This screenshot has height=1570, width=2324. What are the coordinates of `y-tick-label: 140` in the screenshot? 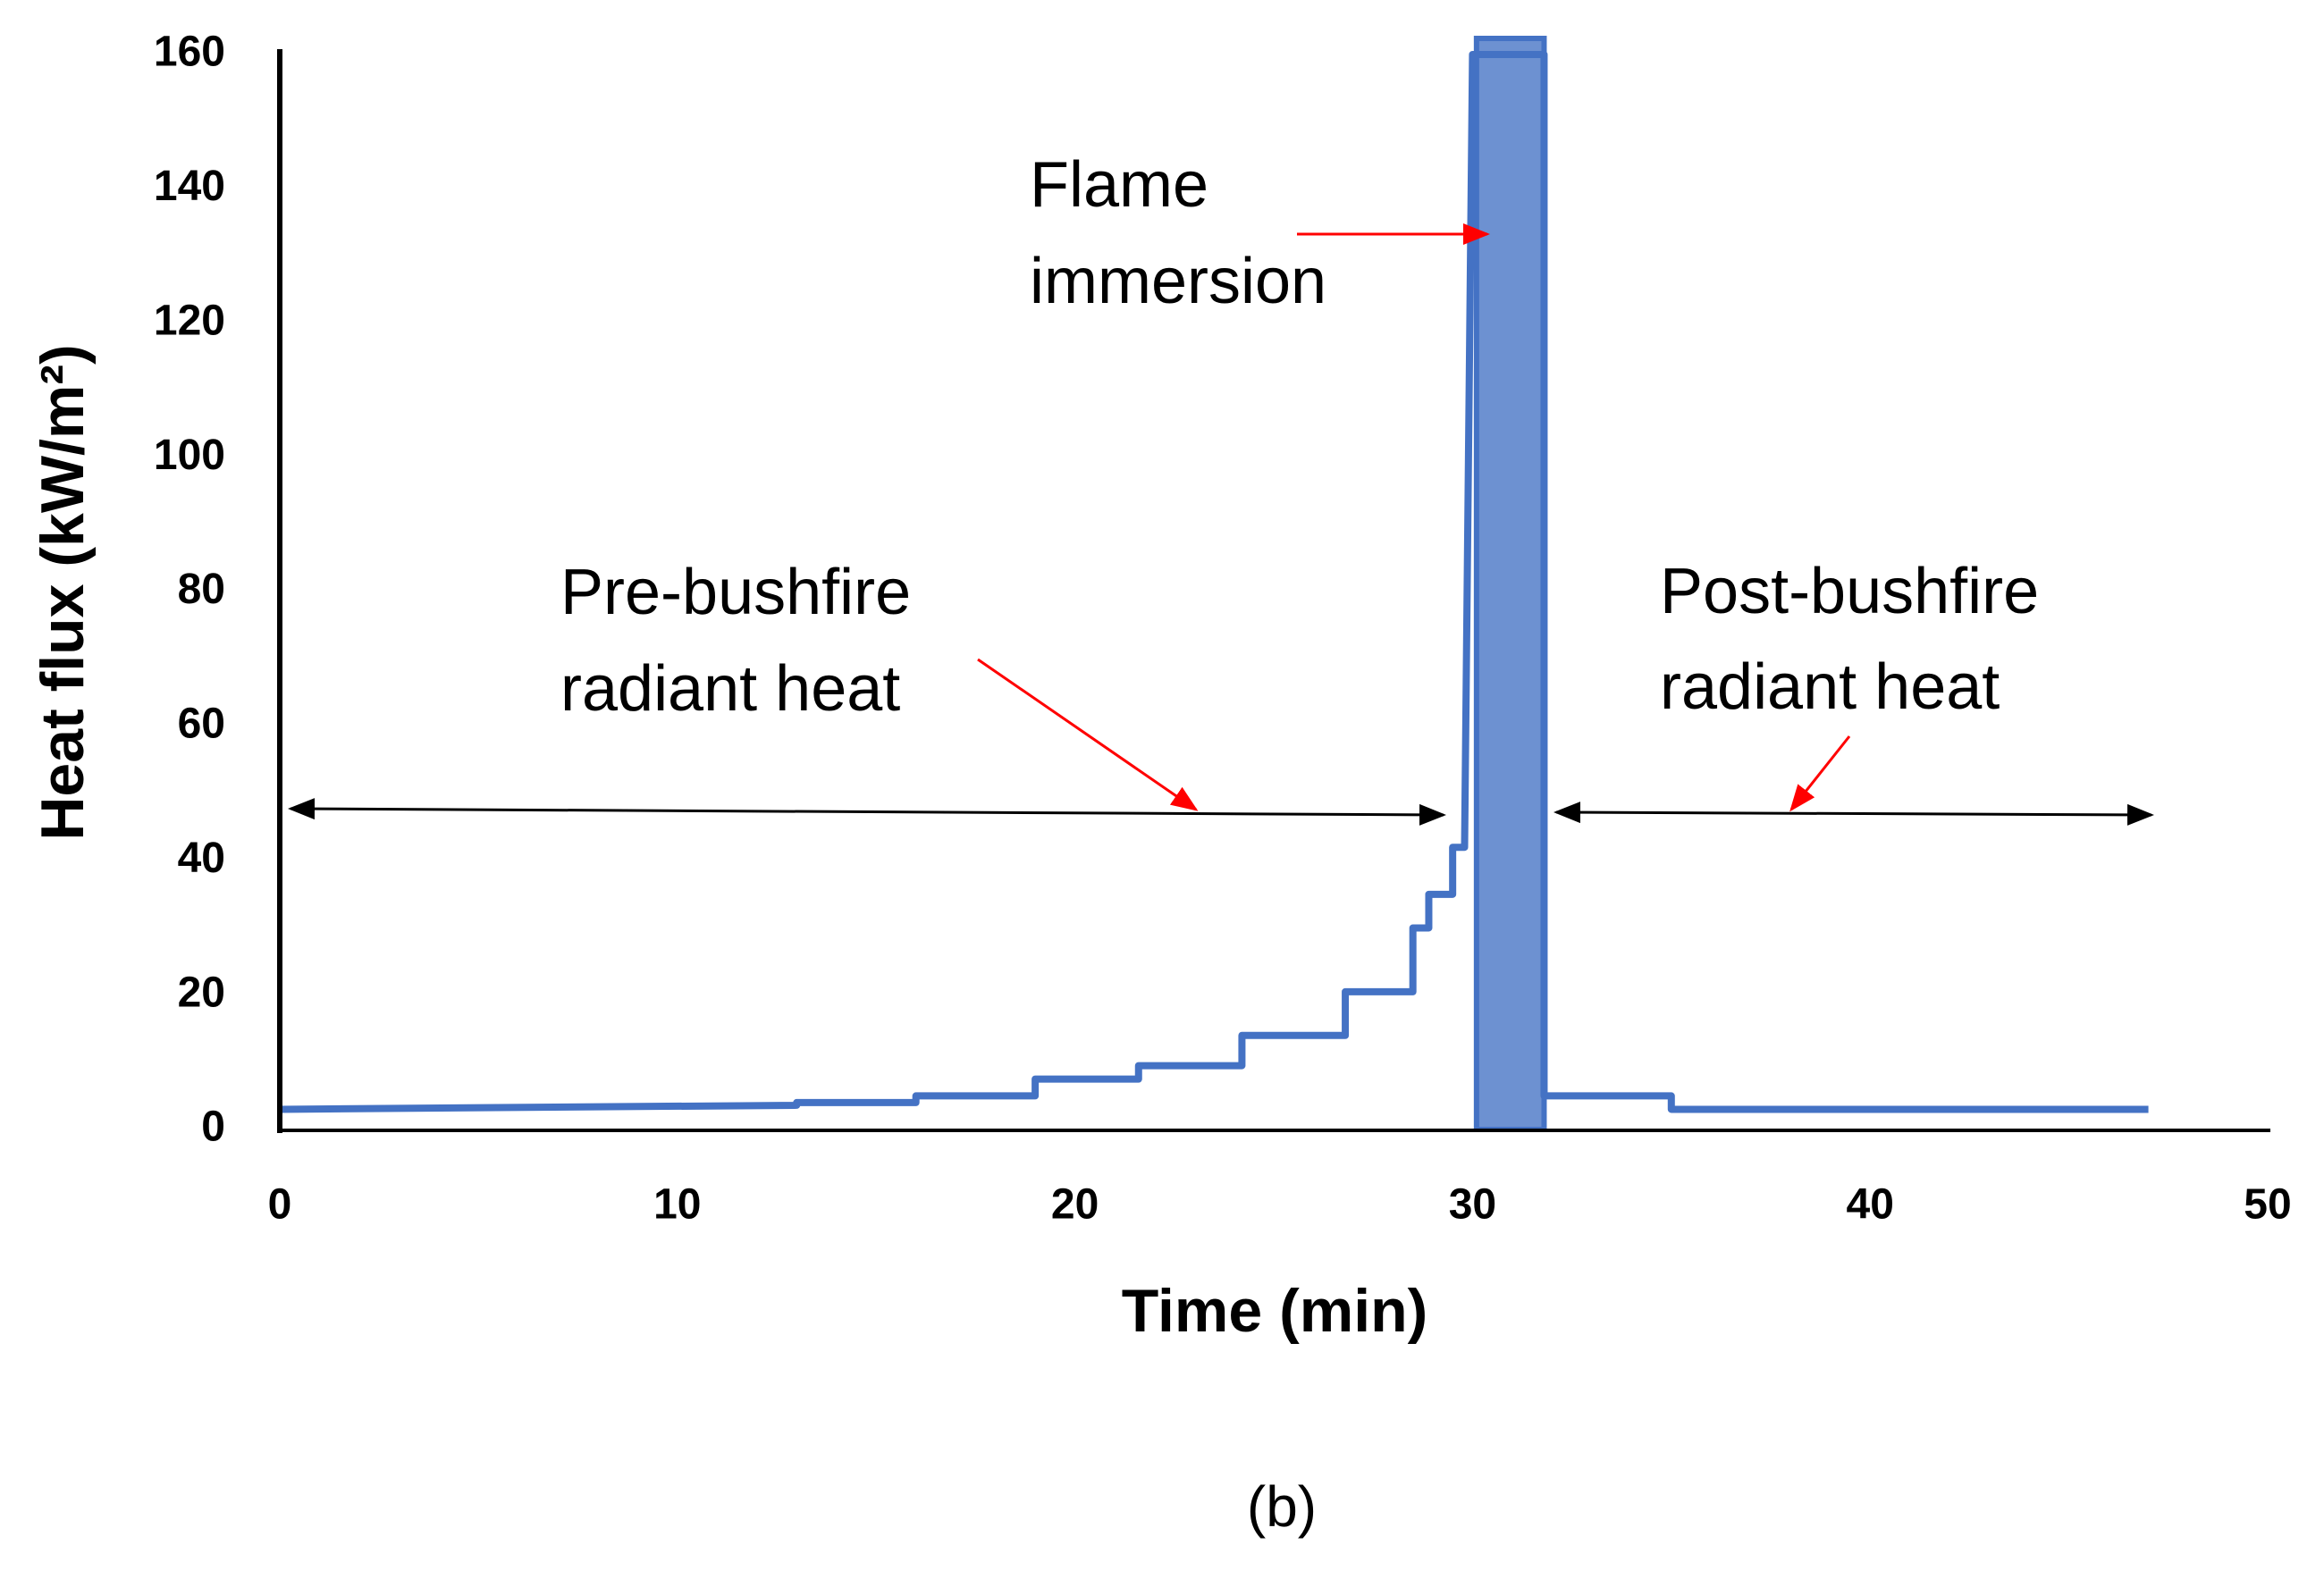 It's located at (189, 186).